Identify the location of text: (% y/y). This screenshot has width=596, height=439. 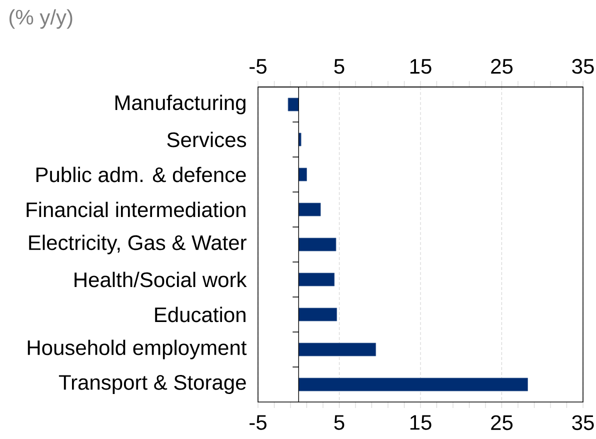
(41, 19).